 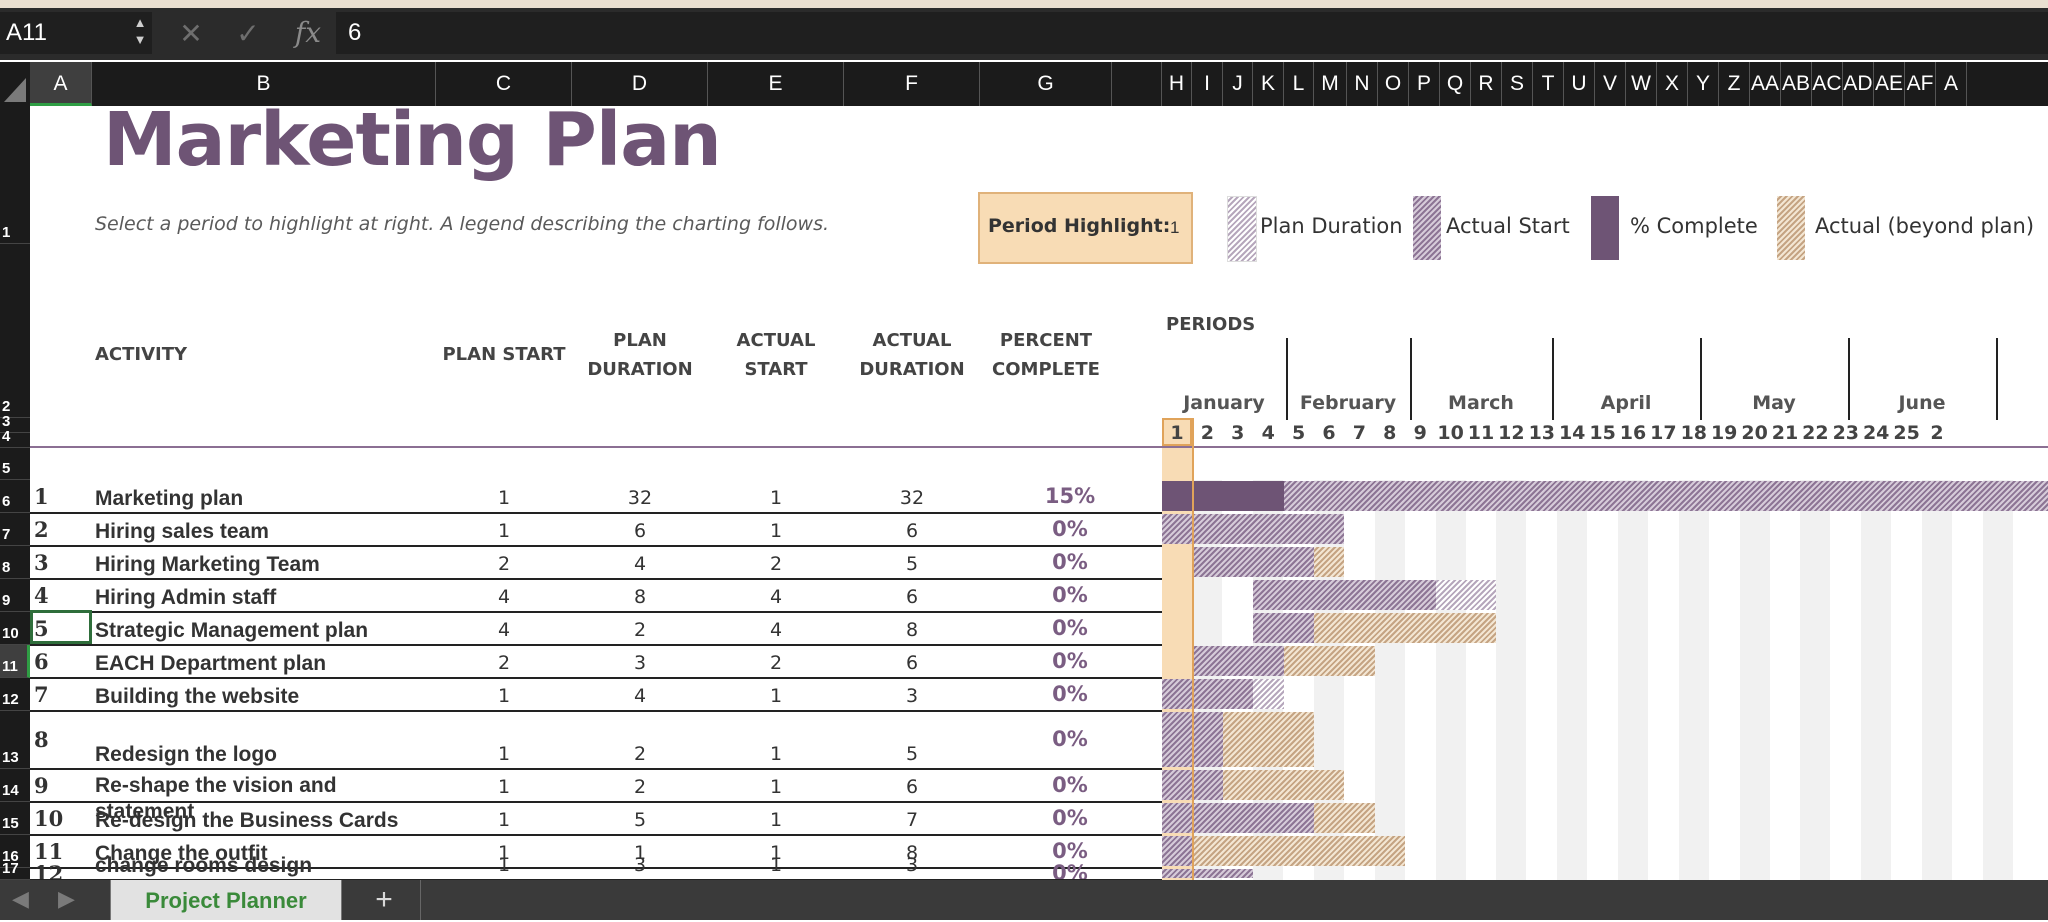 What do you see at coordinates (15, 851) in the screenshot?
I see `row-header-16: 16` at bounding box center [15, 851].